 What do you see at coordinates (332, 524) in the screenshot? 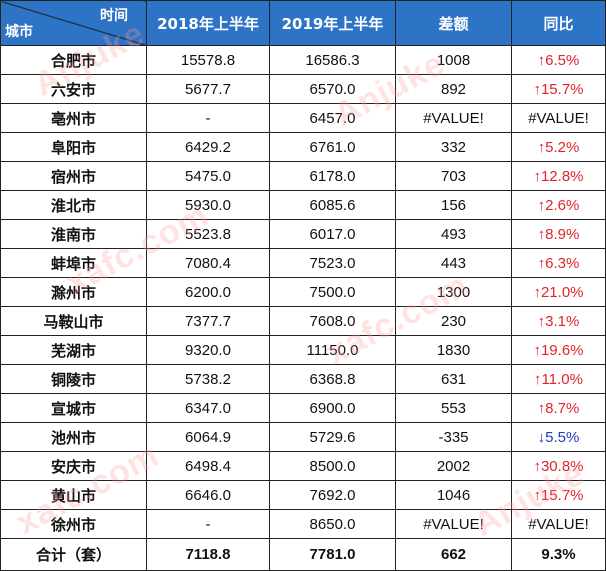
I see `value-2019-cell: 8650.0` at bounding box center [332, 524].